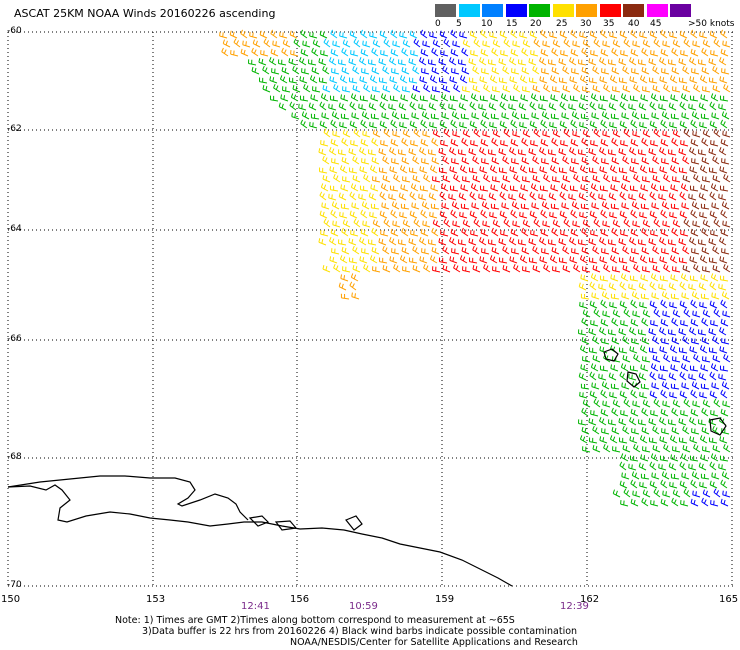 The width and height of the screenshot is (740, 650). What do you see at coordinates (255, 606) in the screenshot?
I see `pass-time-label: 12:41` at bounding box center [255, 606].